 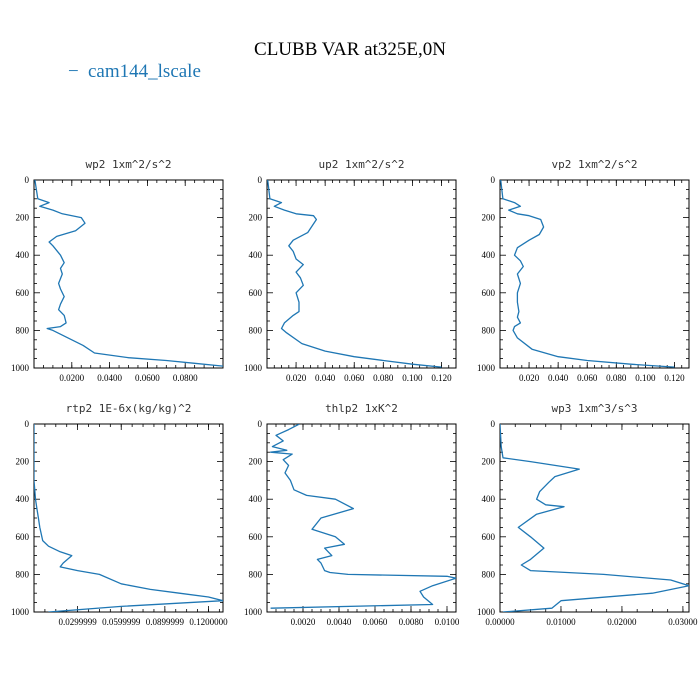 I want to click on x-tick-label: 0.0800, so click(x=185, y=378).